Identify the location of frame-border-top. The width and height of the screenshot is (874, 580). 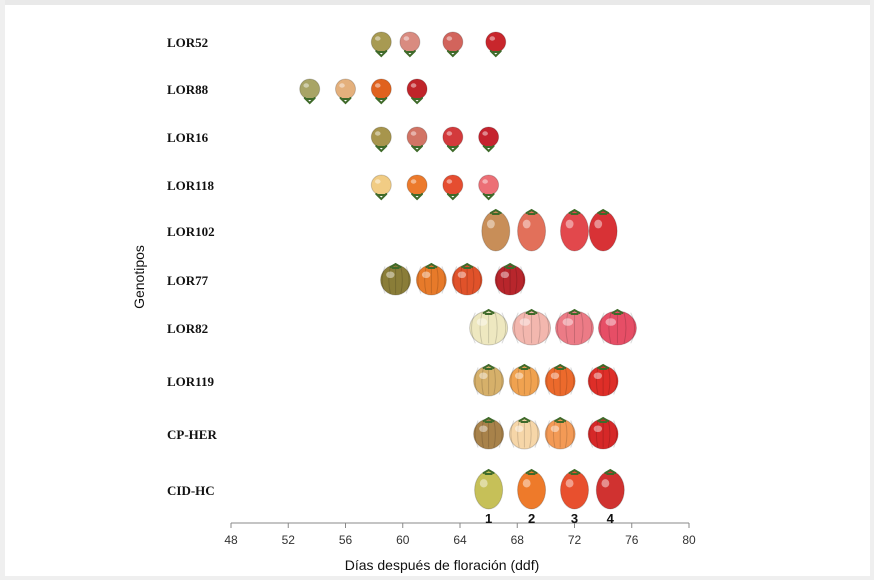
(437, 2).